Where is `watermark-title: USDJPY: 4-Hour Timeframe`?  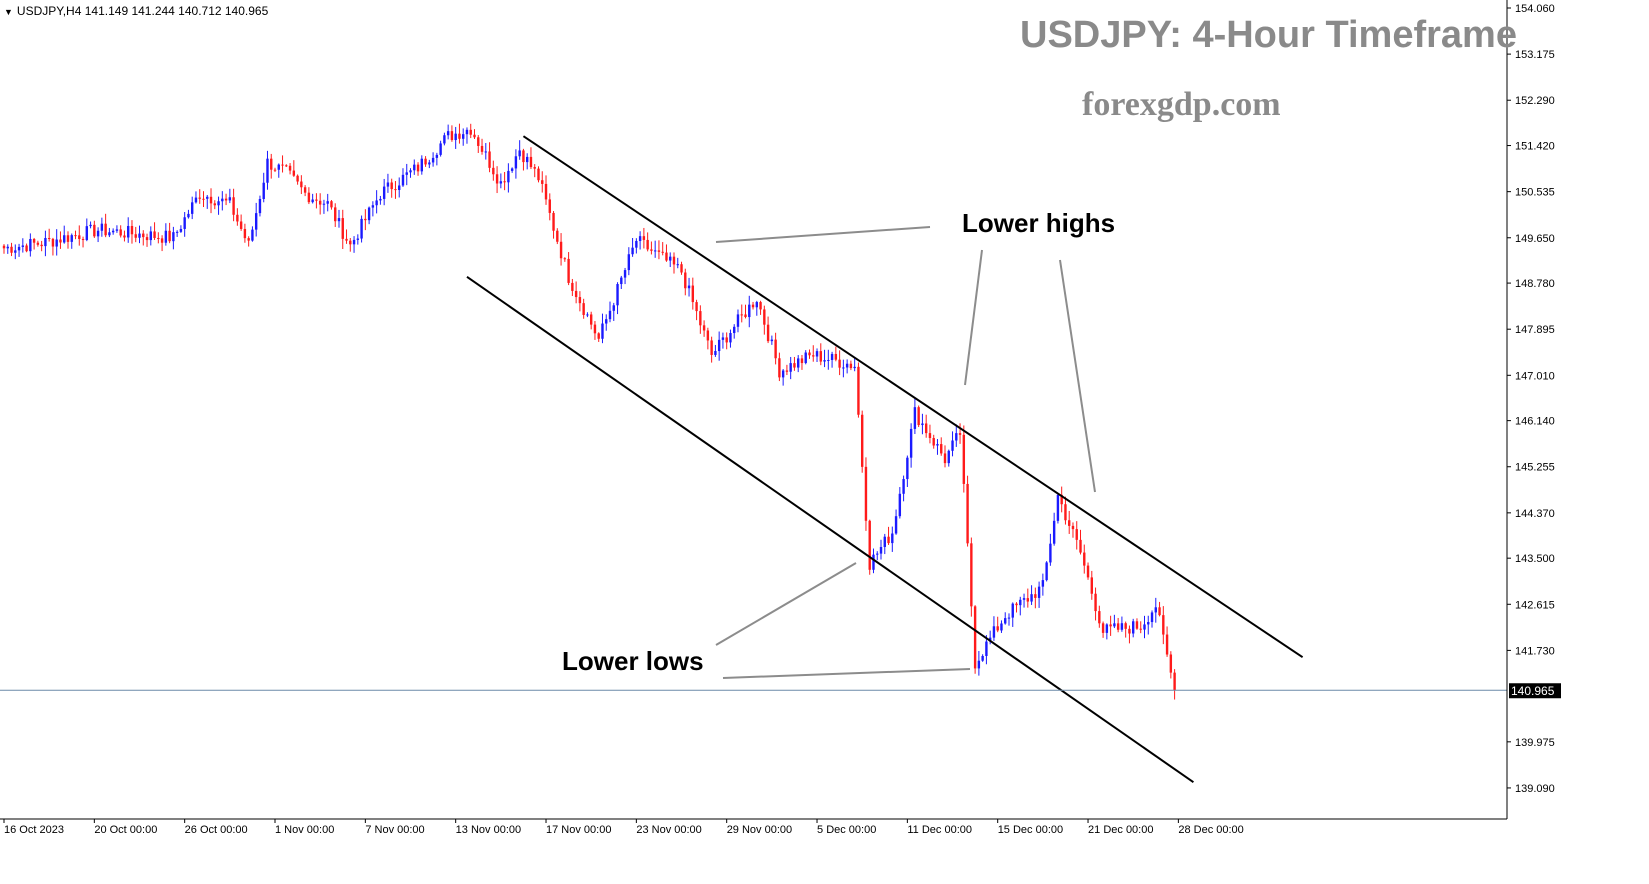 watermark-title: USDJPY: 4-Hour Timeframe is located at coordinates (1268, 35).